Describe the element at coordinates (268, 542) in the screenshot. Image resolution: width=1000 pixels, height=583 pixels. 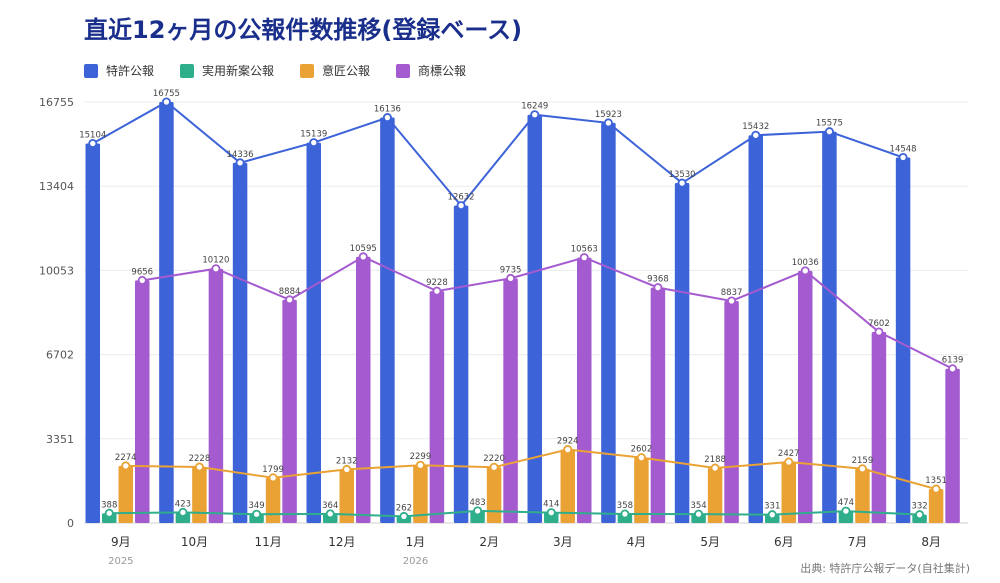
I see `x-tick-label: 11月` at that location.